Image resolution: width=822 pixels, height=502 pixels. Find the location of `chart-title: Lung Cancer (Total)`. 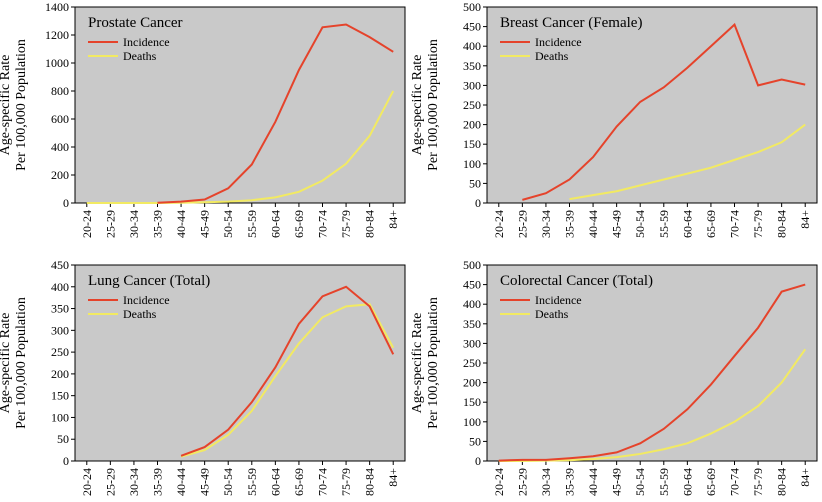

chart-title: Lung Cancer (Total) is located at coordinates (149, 281).